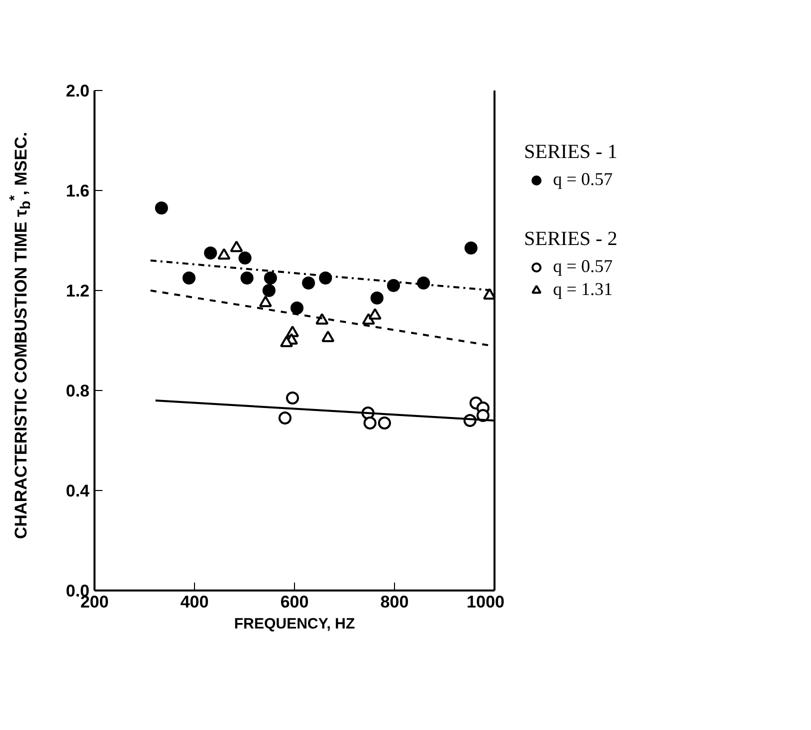  Describe the element at coordinates (78, 391) in the screenshot. I see `y-tick-label: 0.8` at that location.